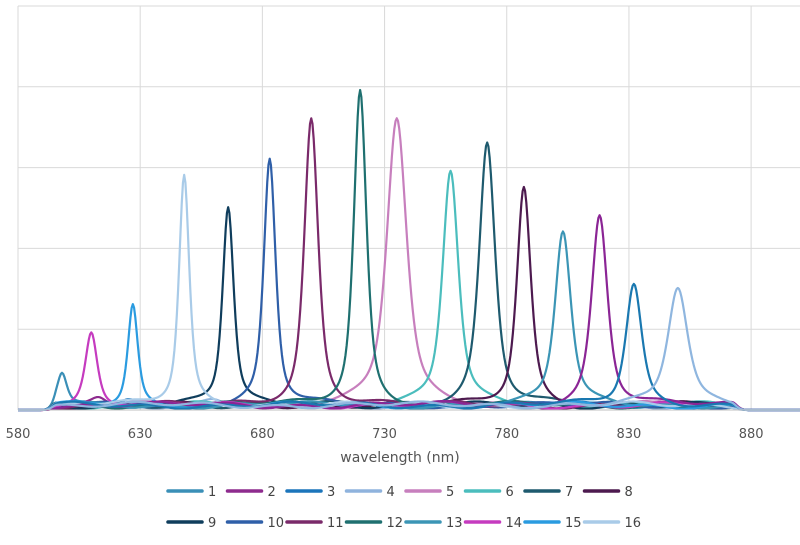  What do you see at coordinates (272, 492) in the screenshot?
I see `legend-label: 2` at bounding box center [272, 492].